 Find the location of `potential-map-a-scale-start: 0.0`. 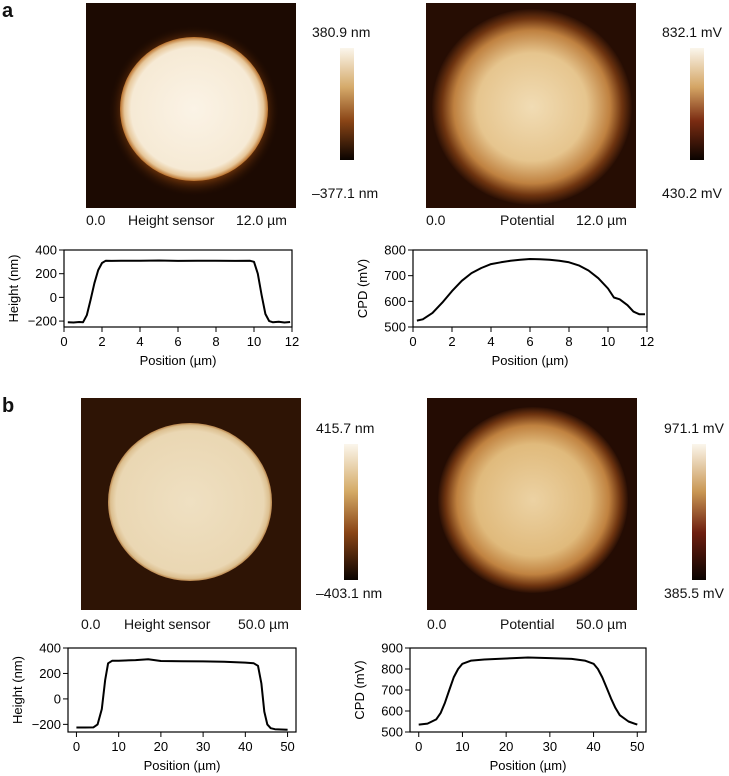

potential-map-a-scale-start: 0.0 is located at coordinates (436, 220).